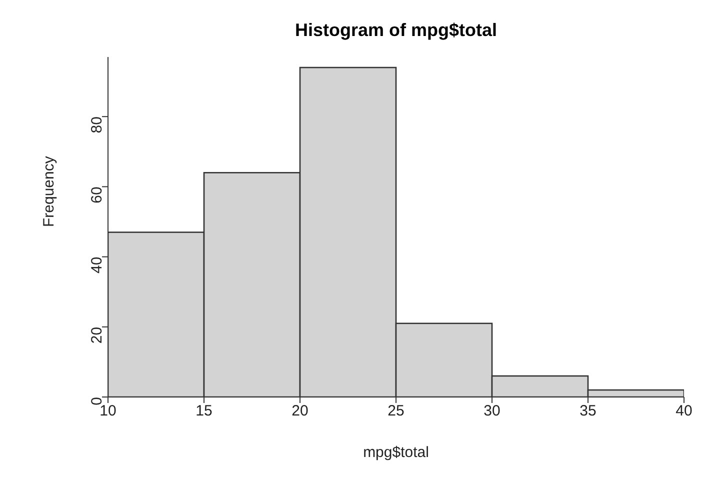  What do you see at coordinates (97, 401) in the screenshot?
I see `y-tick-label: 0` at bounding box center [97, 401].